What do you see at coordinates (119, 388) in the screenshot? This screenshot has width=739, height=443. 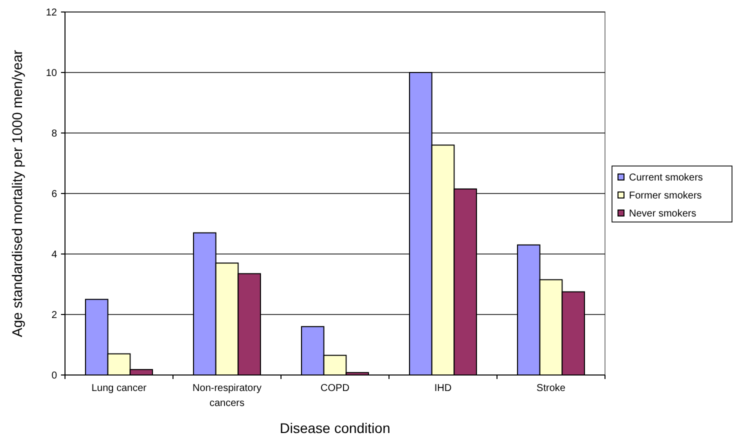 I see `x-tick-label: Lung cancer` at bounding box center [119, 388].